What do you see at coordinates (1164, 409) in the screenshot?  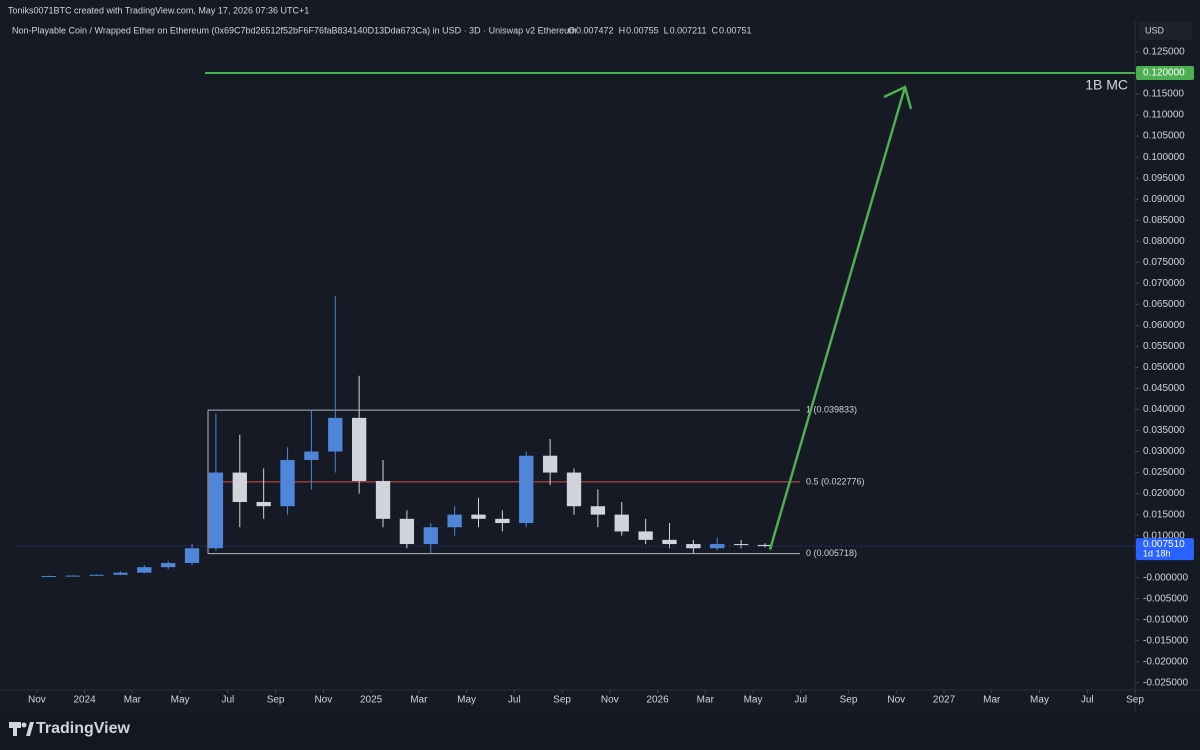 I see `y-tick-label: 0.040000` at bounding box center [1164, 409].